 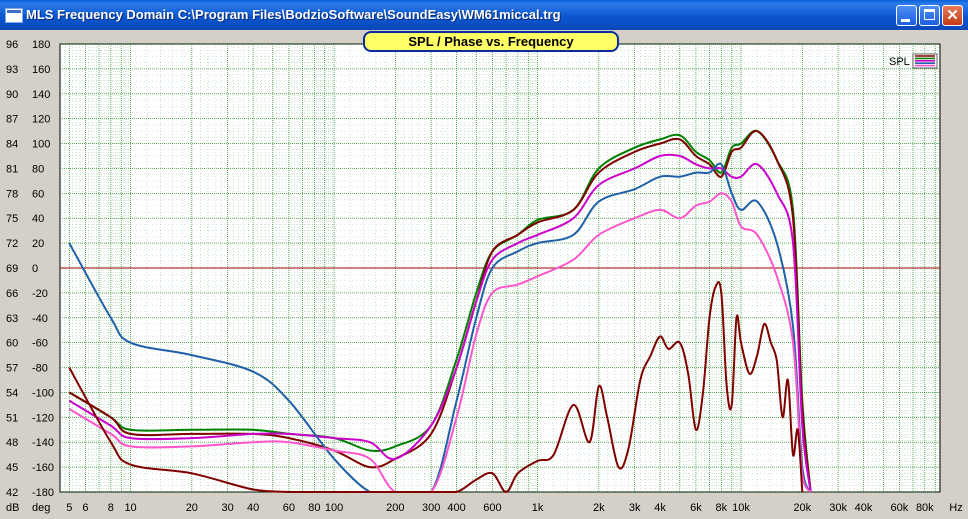 I want to click on y-left-tick-label: 57, so click(x=12, y=369).